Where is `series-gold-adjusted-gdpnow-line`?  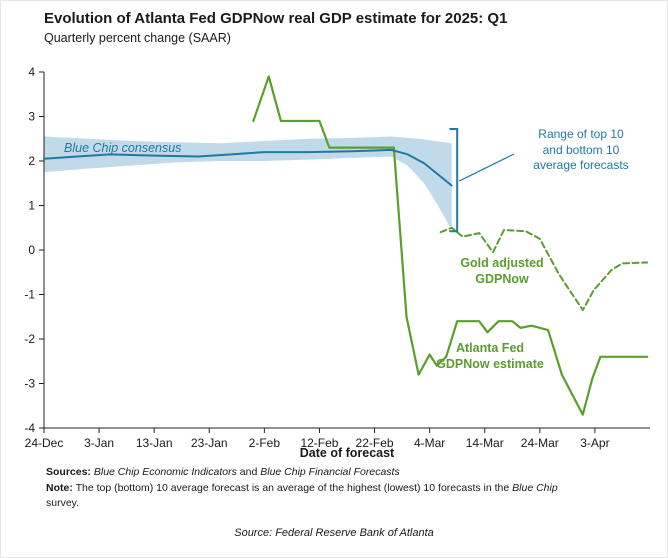 series-gold-adjusted-gdpnow-line is located at coordinates (544, 269).